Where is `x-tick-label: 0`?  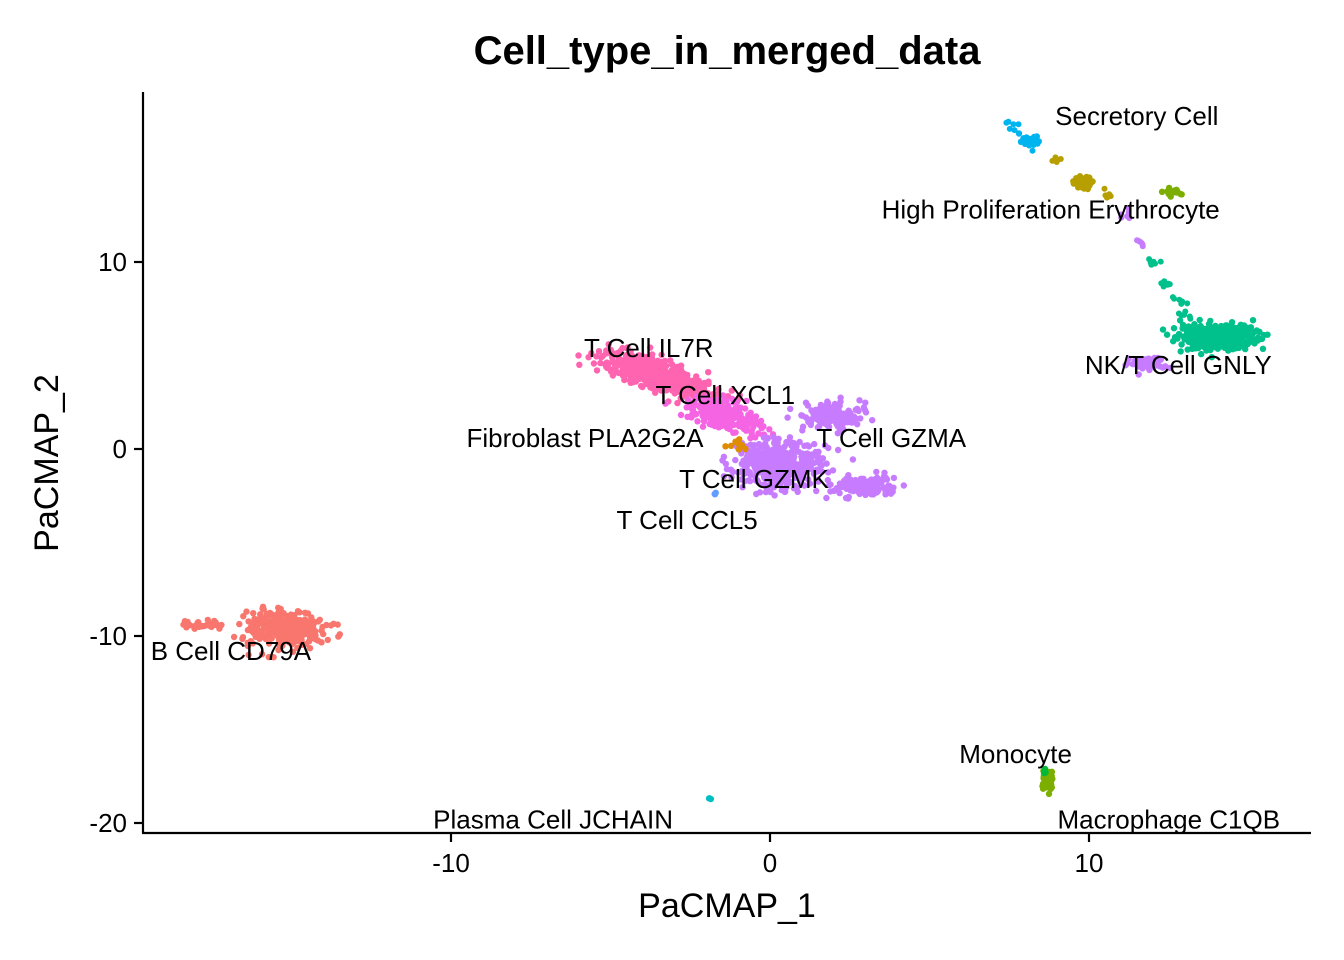
x-tick-label: 0 is located at coordinates (770, 863).